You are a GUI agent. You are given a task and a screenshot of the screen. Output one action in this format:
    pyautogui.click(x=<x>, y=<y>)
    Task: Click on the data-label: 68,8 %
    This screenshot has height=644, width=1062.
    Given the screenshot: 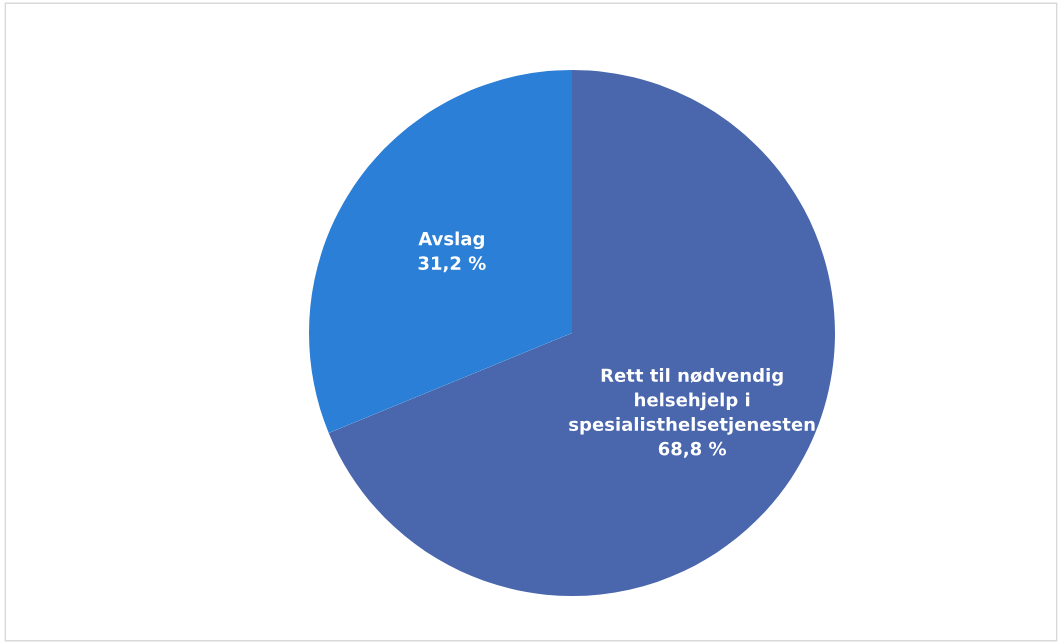 What is the action you would take?
    pyautogui.click(x=692, y=449)
    